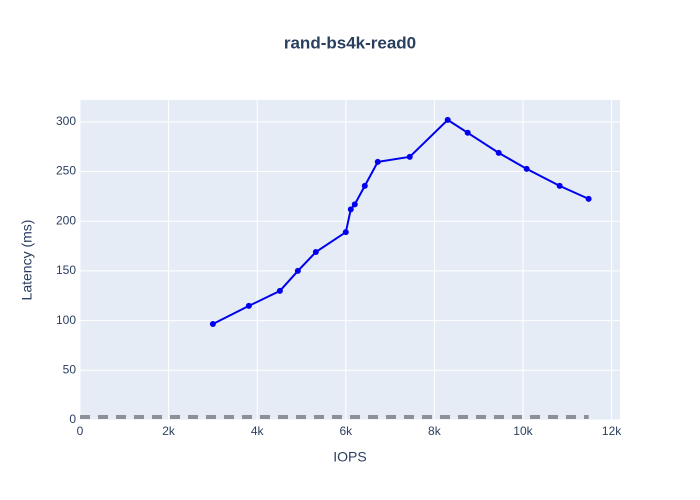 The width and height of the screenshot is (700, 500). I want to click on x-tick-label: 8k, so click(435, 431).